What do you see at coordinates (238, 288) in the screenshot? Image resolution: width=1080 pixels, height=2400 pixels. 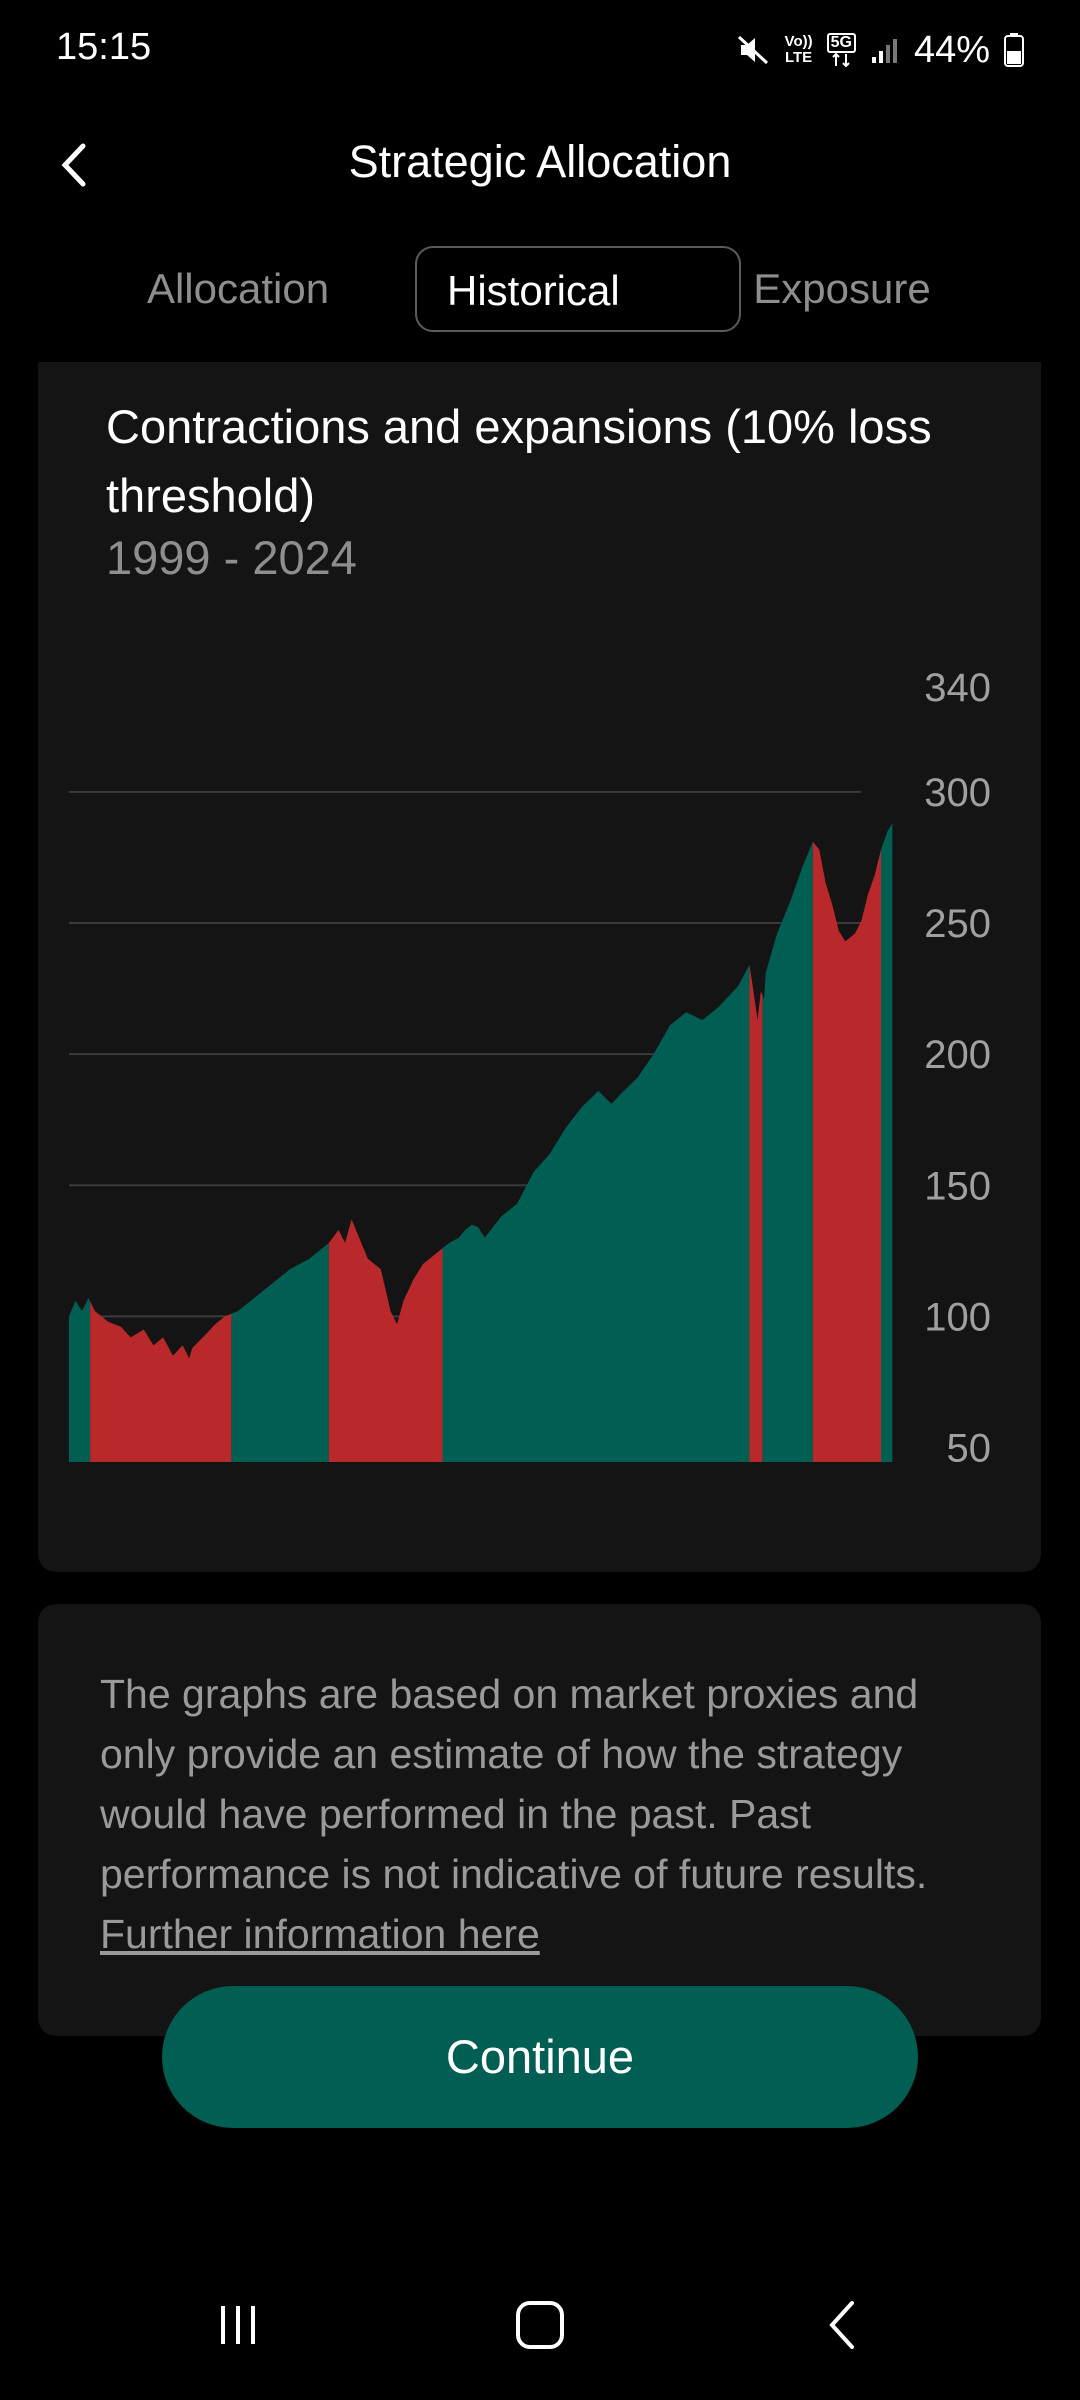 I see `tab-allocation: Allocation` at bounding box center [238, 288].